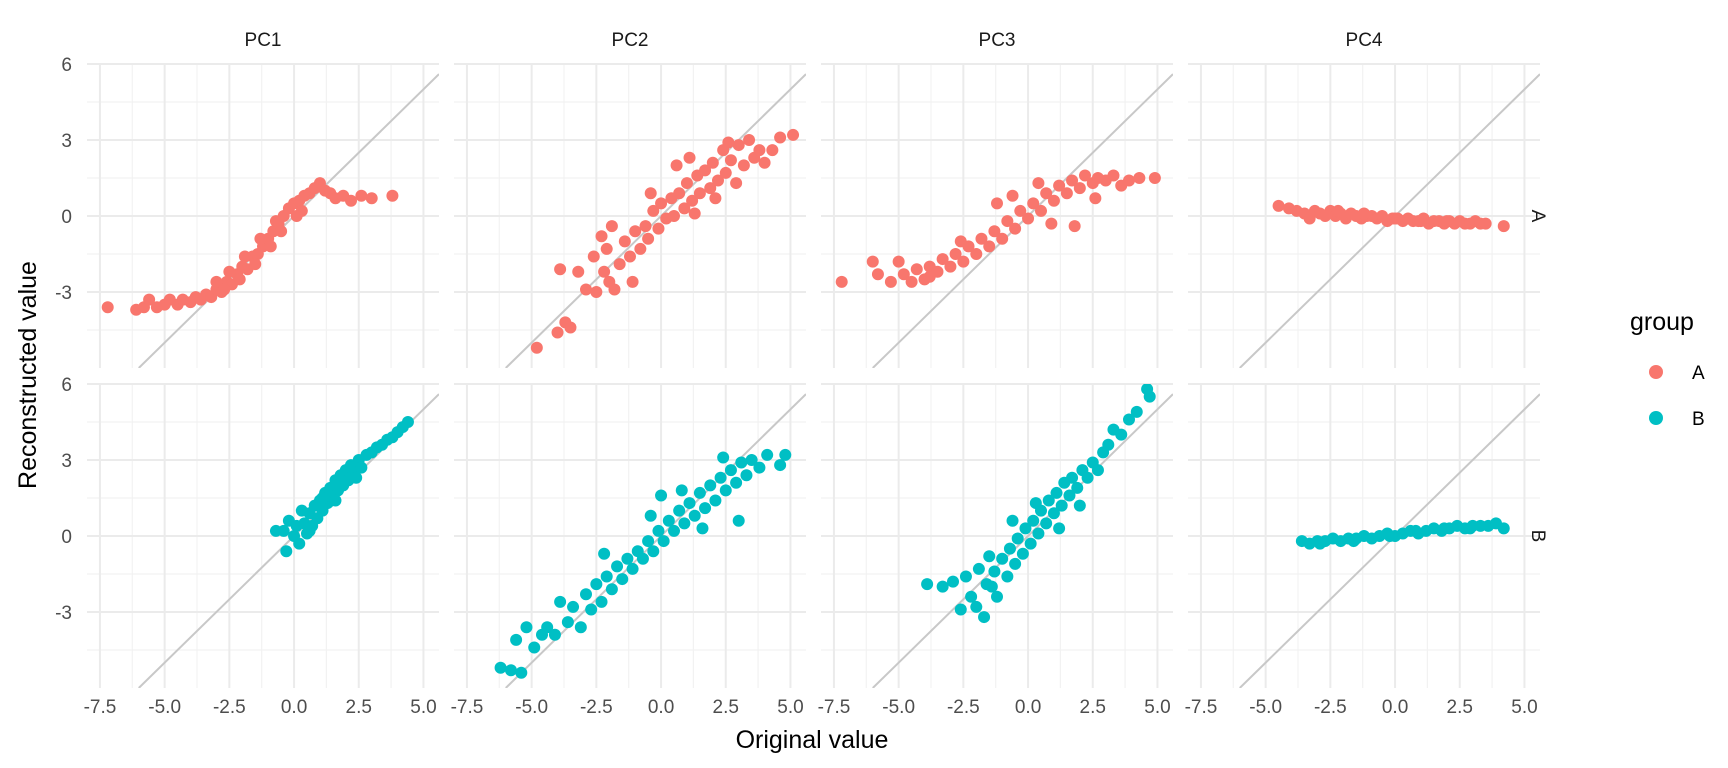 Image resolution: width=1728 pixels, height=768 pixels. What do you see at coordinates (661, 707) in the screenshot?
I see `x-tick-label: 0.0` at bounding box center [661, 707].